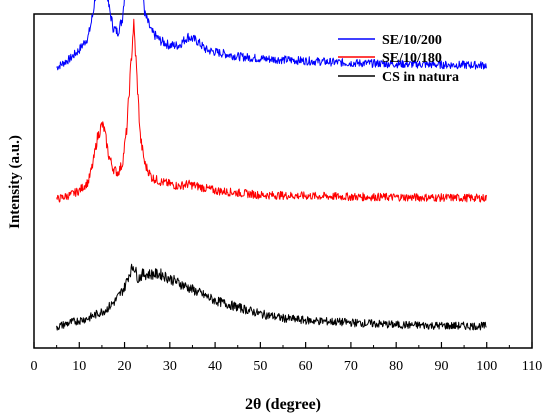 The height and width of the screenshot is (419, 550). Describe the element at coordinates (412, 40) in the screenshot. I see `legend-label-0: SE/10/200` at that location.